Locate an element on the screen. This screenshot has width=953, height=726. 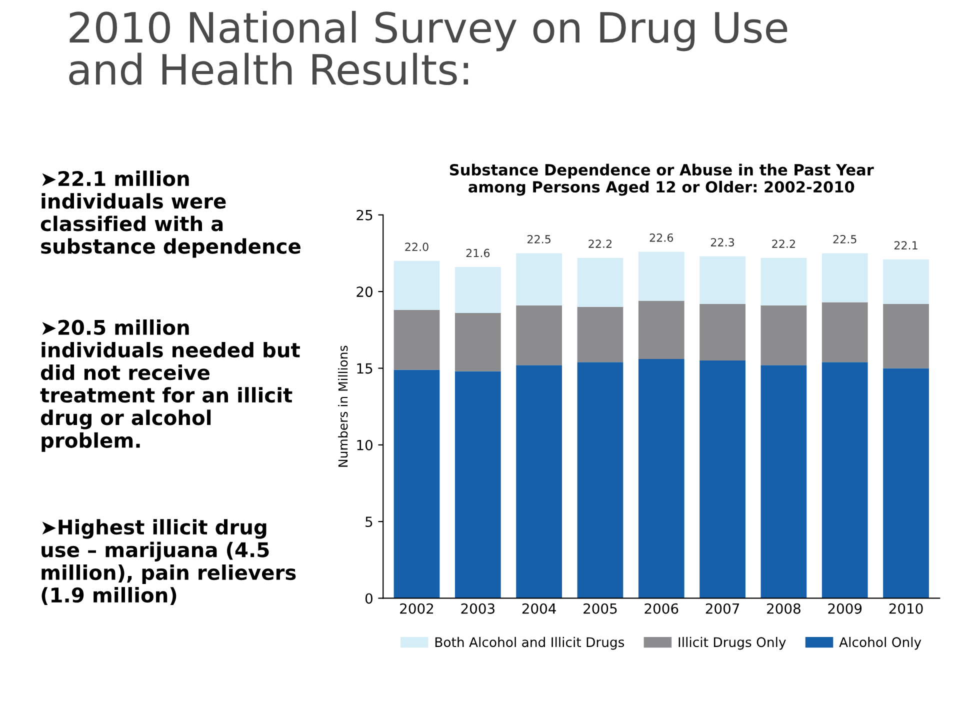
x-tick-label: 2008 is located at coordinates (783, 608).